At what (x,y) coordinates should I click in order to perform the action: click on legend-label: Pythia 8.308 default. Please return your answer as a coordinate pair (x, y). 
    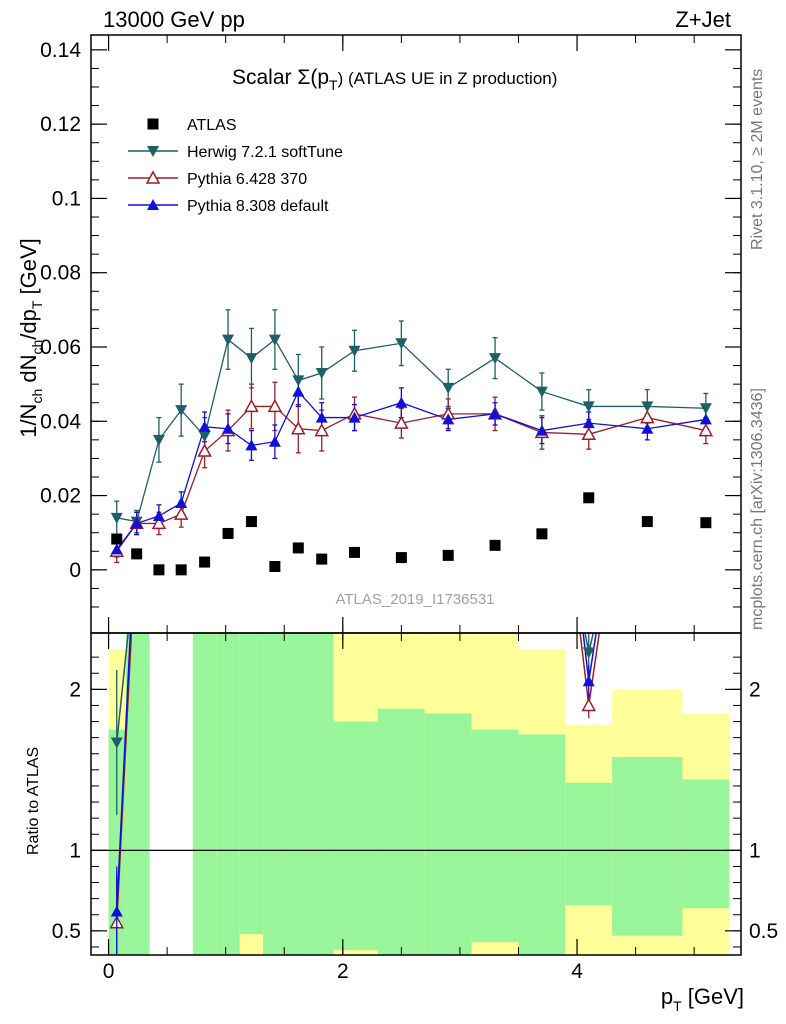
    Looking at the image, I should click on (258, 206).